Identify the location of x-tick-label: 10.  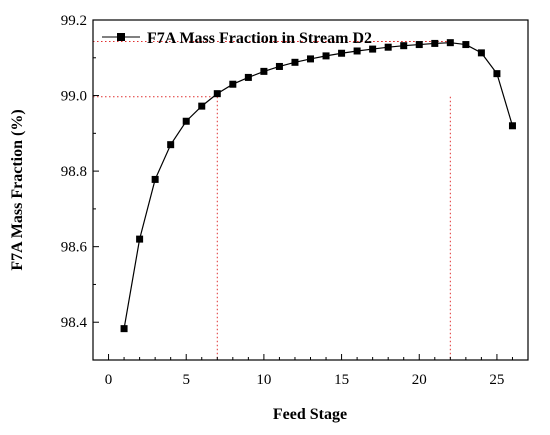
(263, 380).